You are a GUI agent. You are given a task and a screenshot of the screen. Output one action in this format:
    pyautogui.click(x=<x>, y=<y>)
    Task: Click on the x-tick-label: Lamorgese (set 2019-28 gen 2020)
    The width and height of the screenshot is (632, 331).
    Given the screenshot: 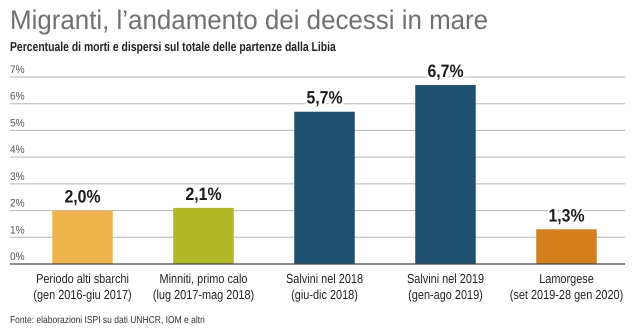 What is the action you would take?
    pyautogui.click(x=567, y=286)
    